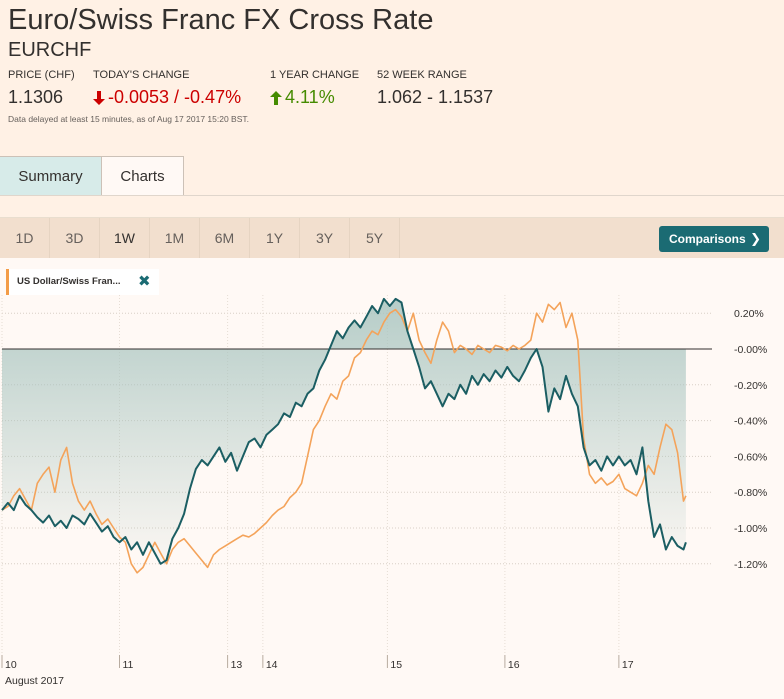 This screenshot has width=784, height=699. What do you see at coordinates (142, 175) in the screenshot?
I see `tab-charts: Charts` at bounding box center [142, 175].